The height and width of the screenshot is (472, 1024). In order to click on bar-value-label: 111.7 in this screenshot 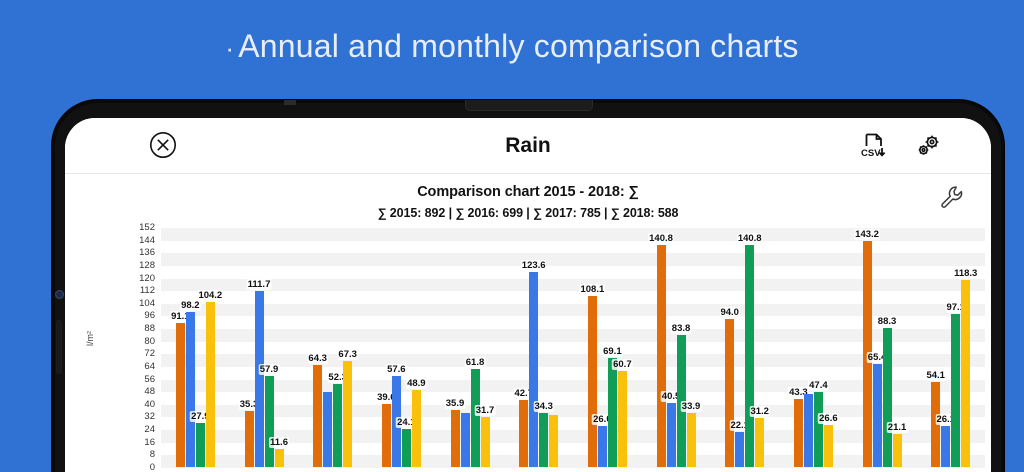, I will do `click(259, 284)`.